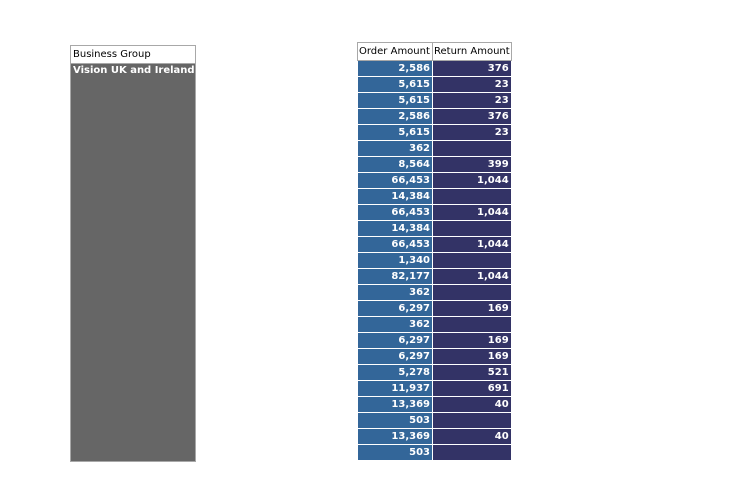 Image resolution: width=755 pixels, height=482 pixels. What do you see at coordinates (472, 164) in the screenshot?
I see `return-amount-cell: 399` at bounding box center [472, 164].